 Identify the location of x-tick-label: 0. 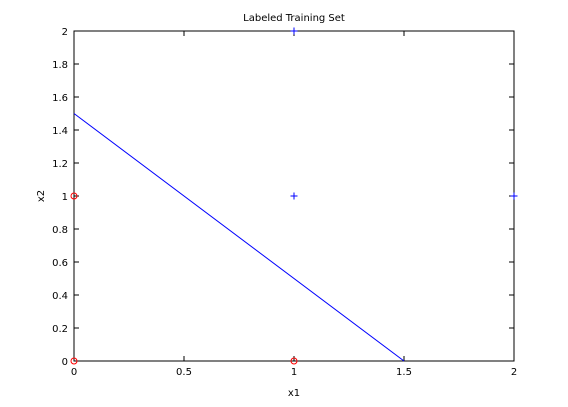
(74, 372).